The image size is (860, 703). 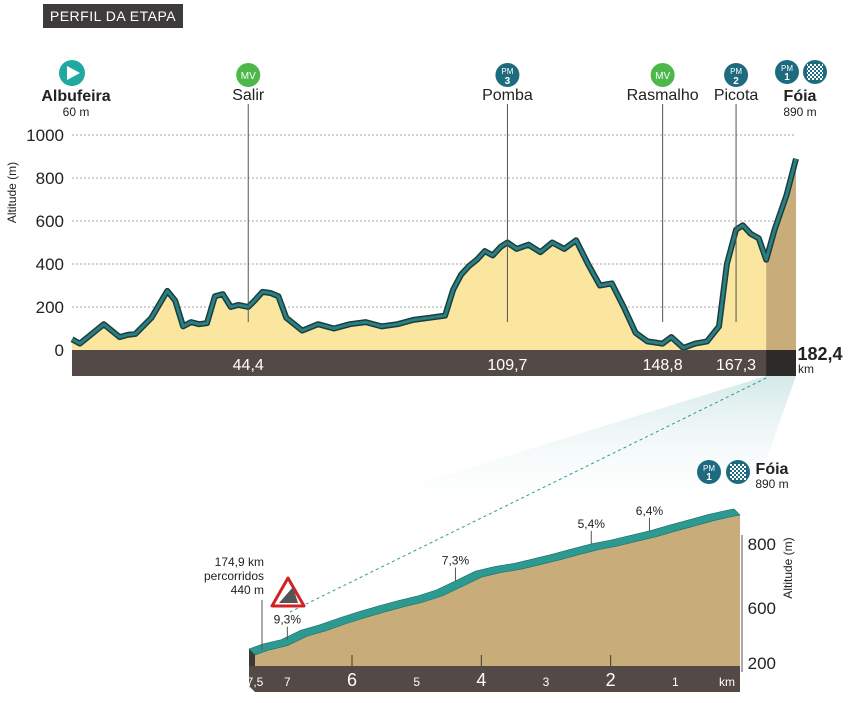 What do you see at coordinates (663, 365) in the screenshot?
I see `km-label: 148,8` at bounding box center [663, 365].